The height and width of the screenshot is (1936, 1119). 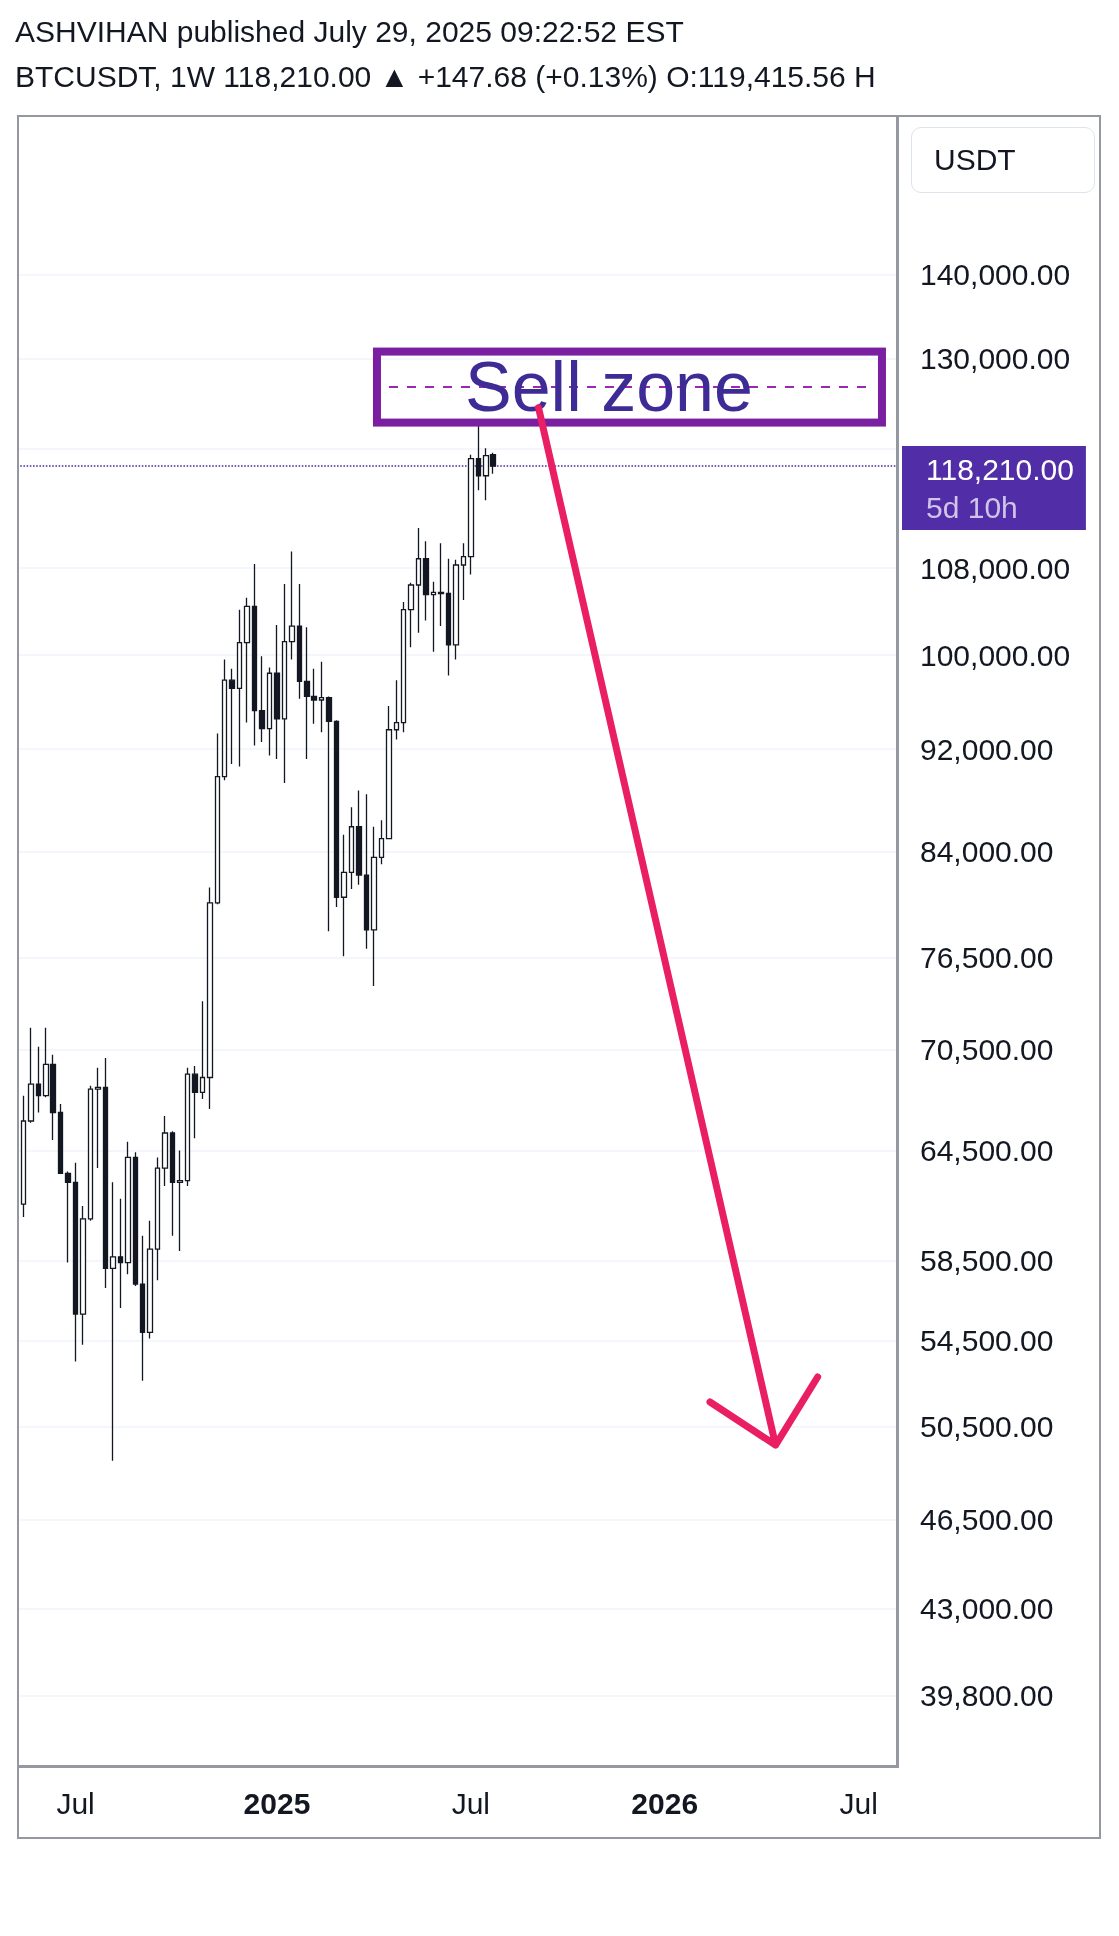 What do you see at coordinates (995, 568) in the screenshot?
I see `y-tick-label: 108,000.00` at bounding box center [995, 568].